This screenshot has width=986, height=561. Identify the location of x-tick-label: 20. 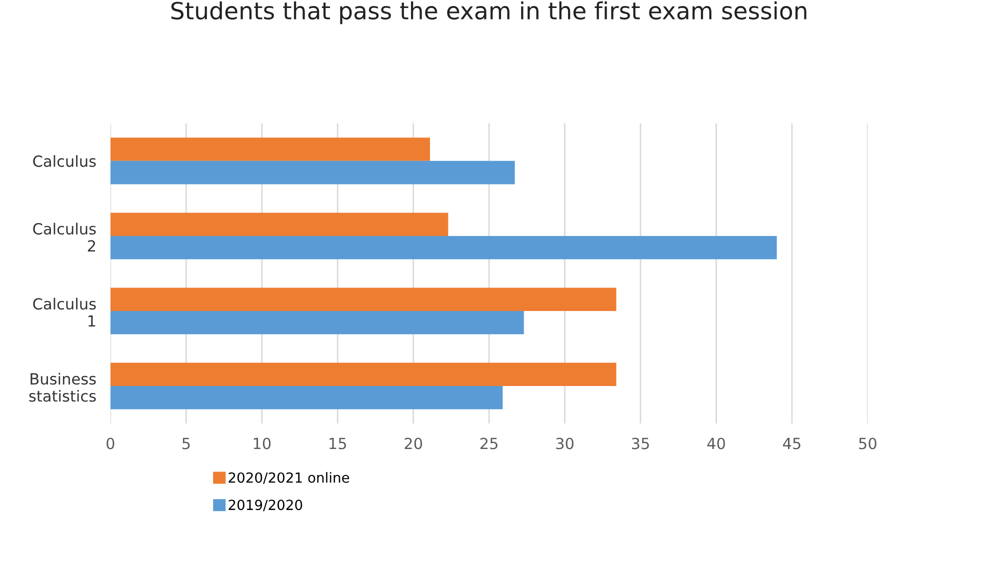
(413, 444).